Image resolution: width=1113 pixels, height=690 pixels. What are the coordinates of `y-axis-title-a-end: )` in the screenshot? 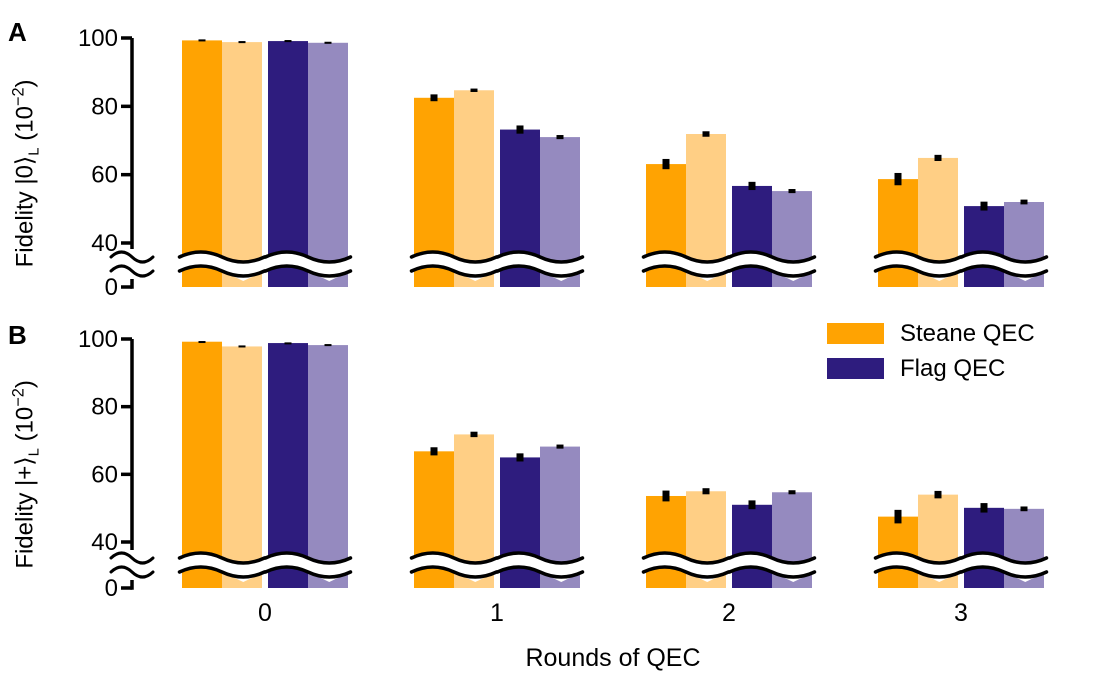 It's located at (25, 83).